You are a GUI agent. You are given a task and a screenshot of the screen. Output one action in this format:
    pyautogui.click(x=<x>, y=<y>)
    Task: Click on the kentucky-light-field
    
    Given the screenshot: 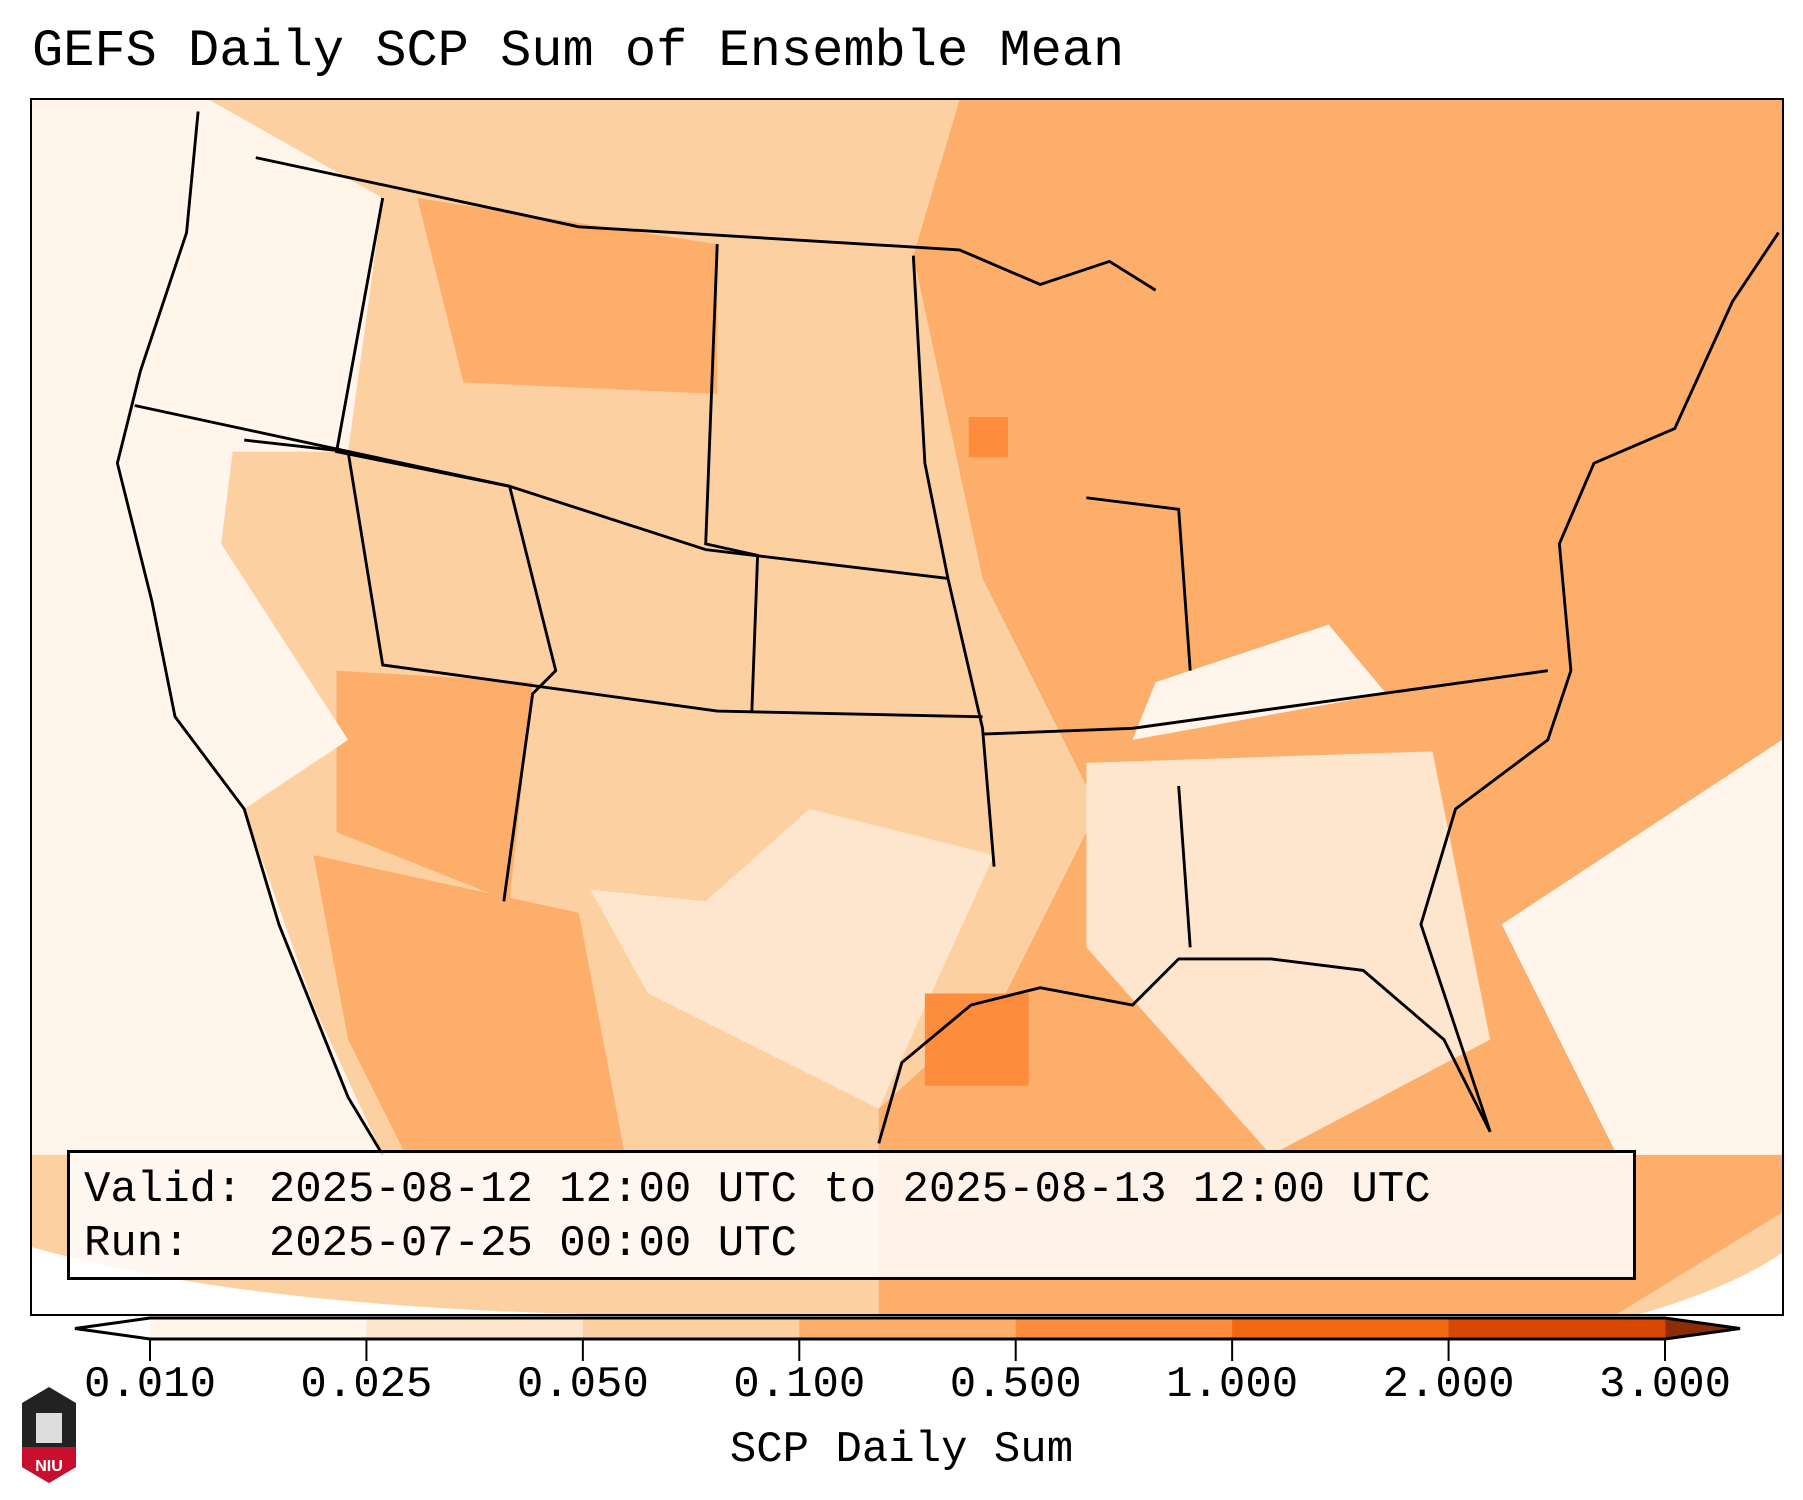 What is the action you would take?
    pyautogui.click(x=1259, y=682)
    